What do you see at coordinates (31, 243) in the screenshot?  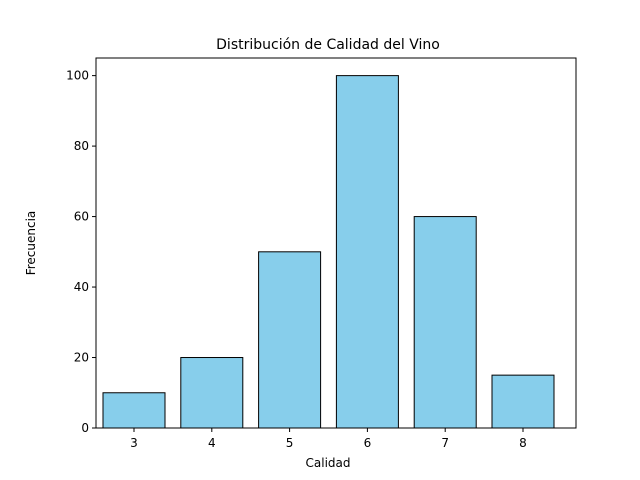 I see `y-axis-label: Frecuencia` at bounding box center [31, 243].